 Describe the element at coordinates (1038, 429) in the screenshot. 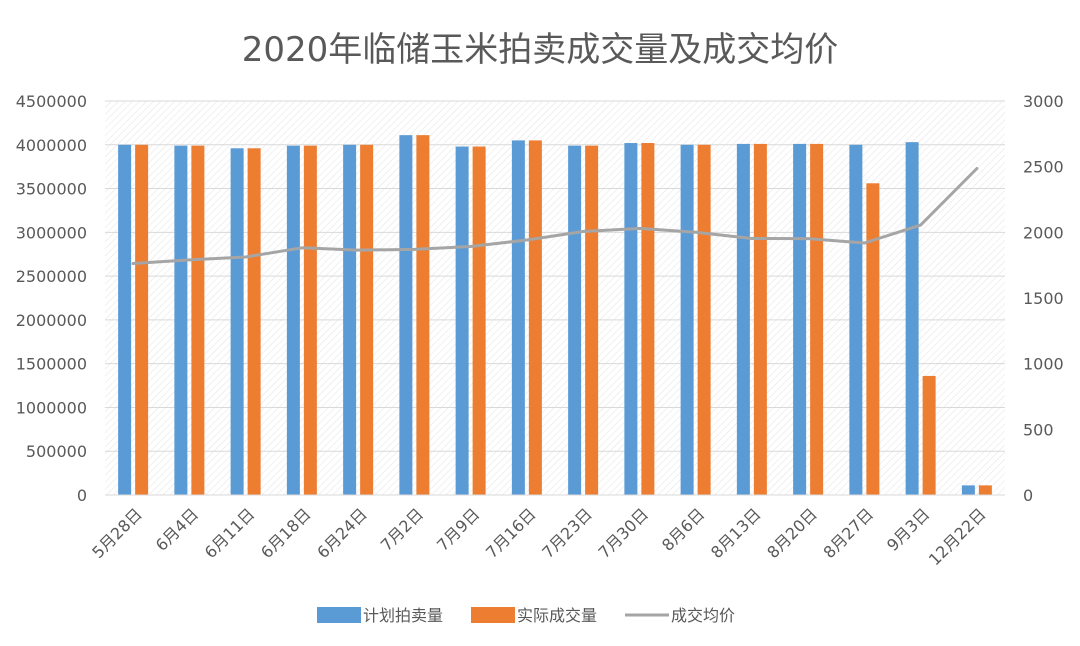

I see `y-right-tick-label: 500` at that location.